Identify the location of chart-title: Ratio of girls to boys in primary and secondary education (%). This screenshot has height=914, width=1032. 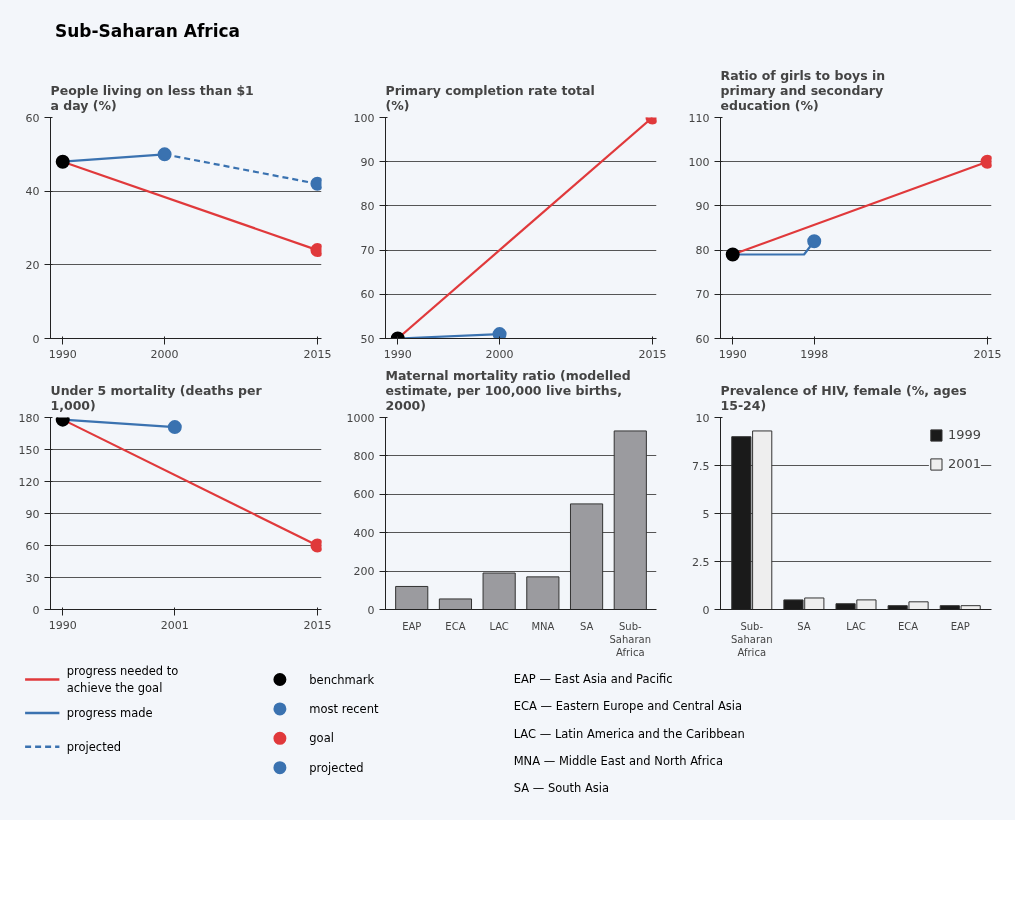
(803, 90).